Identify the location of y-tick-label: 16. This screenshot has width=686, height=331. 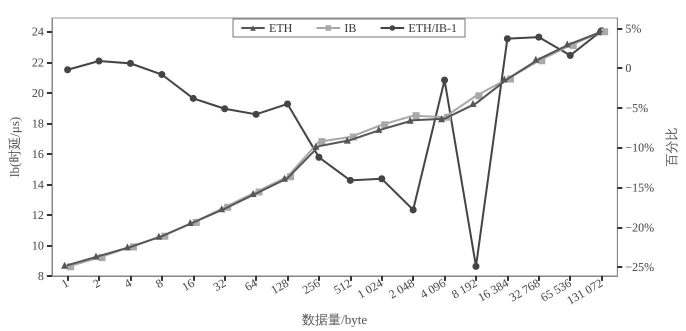
(38, 153).